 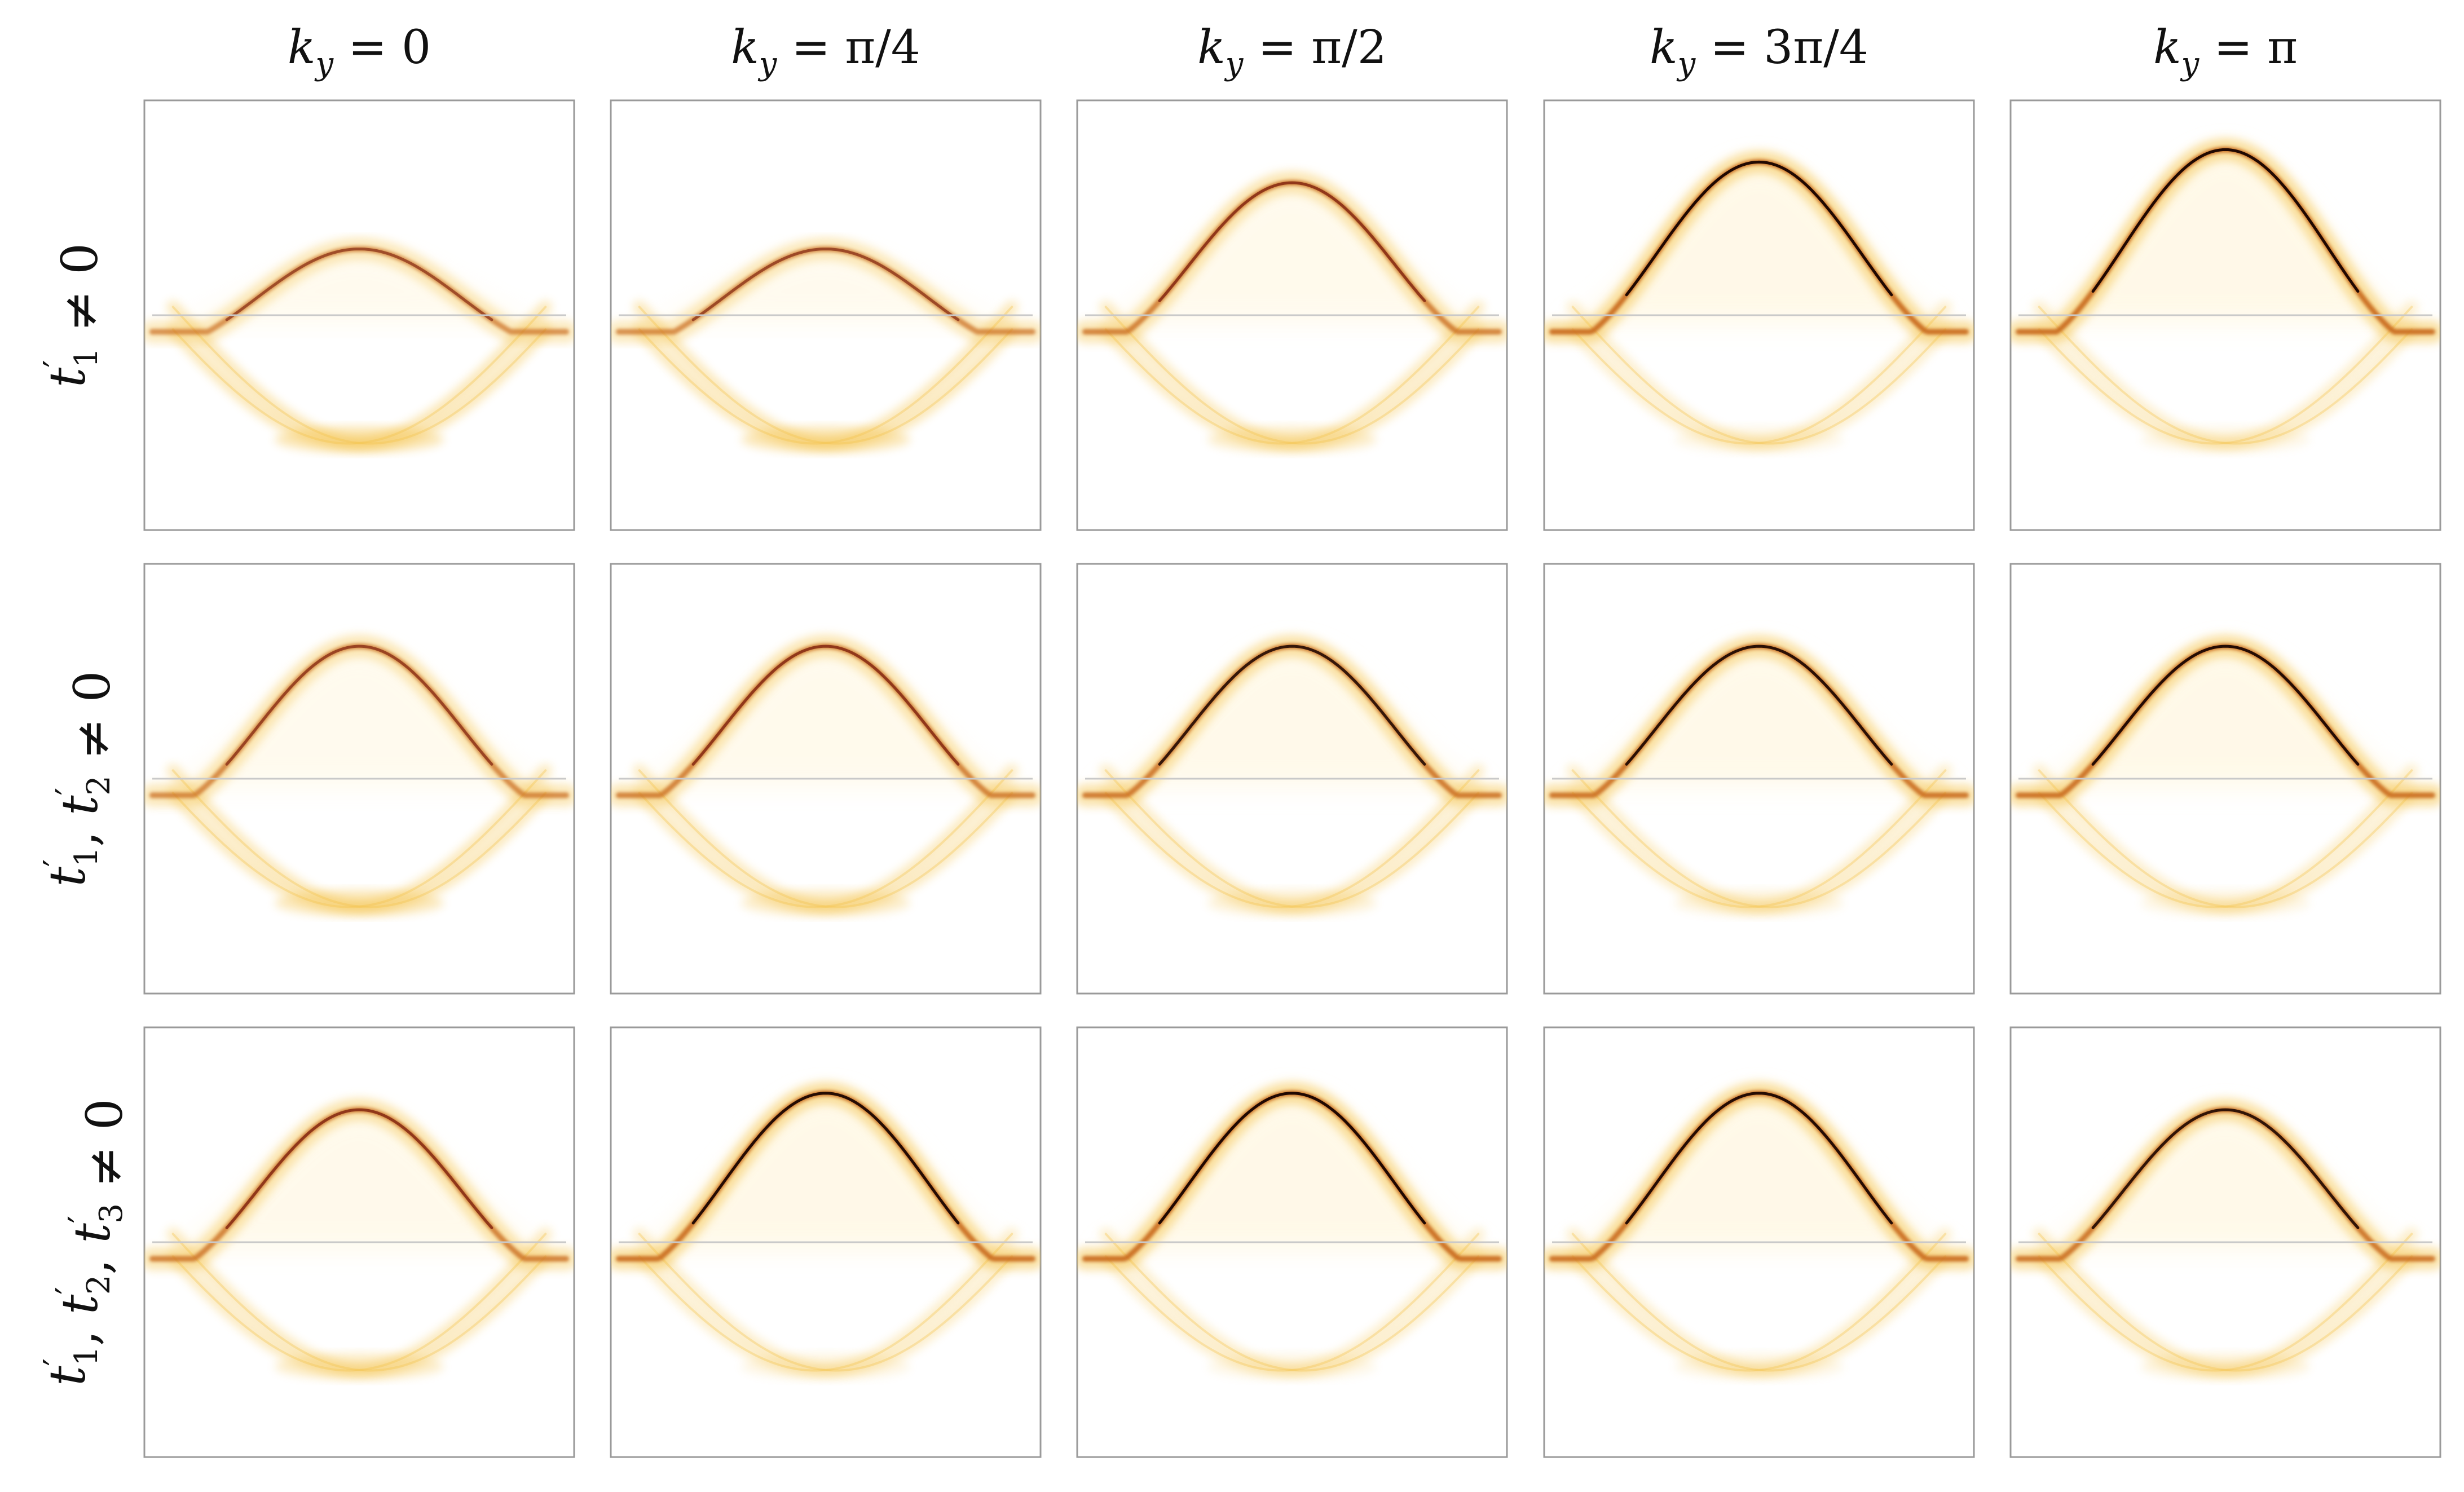 I want to click on row-header: t′1 ≠ 0, so click(x=73, y=315).